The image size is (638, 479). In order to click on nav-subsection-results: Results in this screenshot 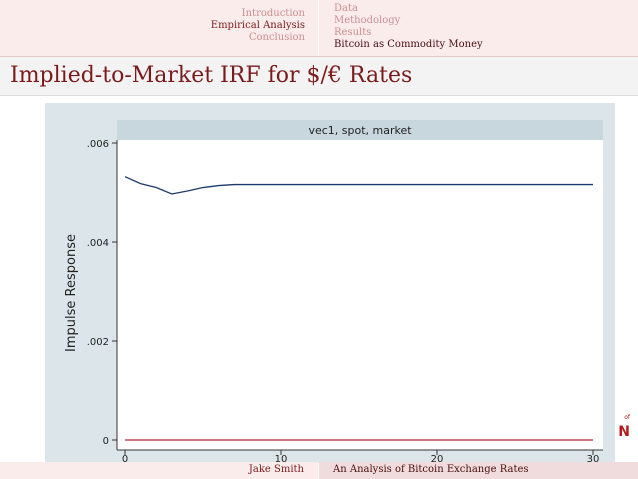, I will do `click(353, 32)`.